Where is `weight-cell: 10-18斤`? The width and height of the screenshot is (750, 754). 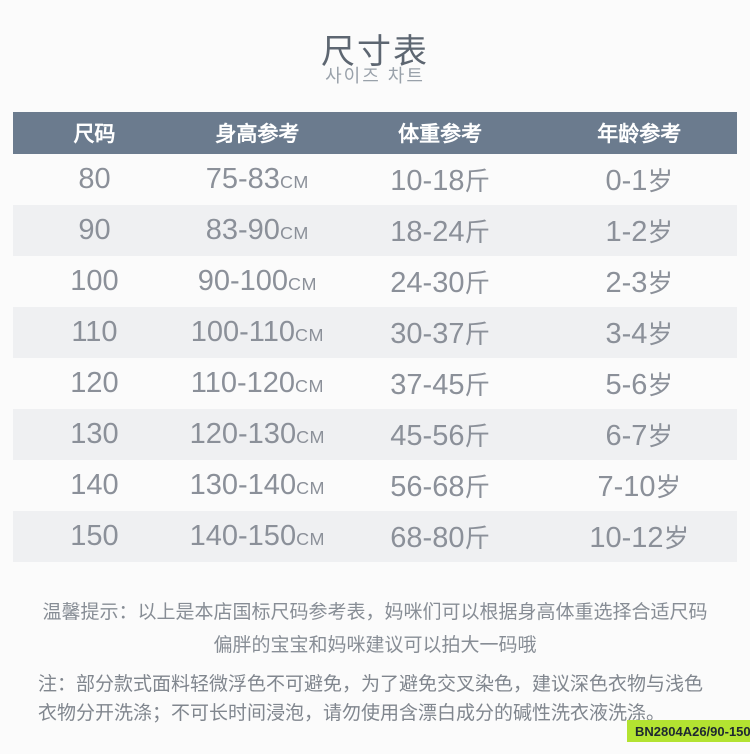
weight-cell: 10-18斤 is located at coordinates (440, 179).